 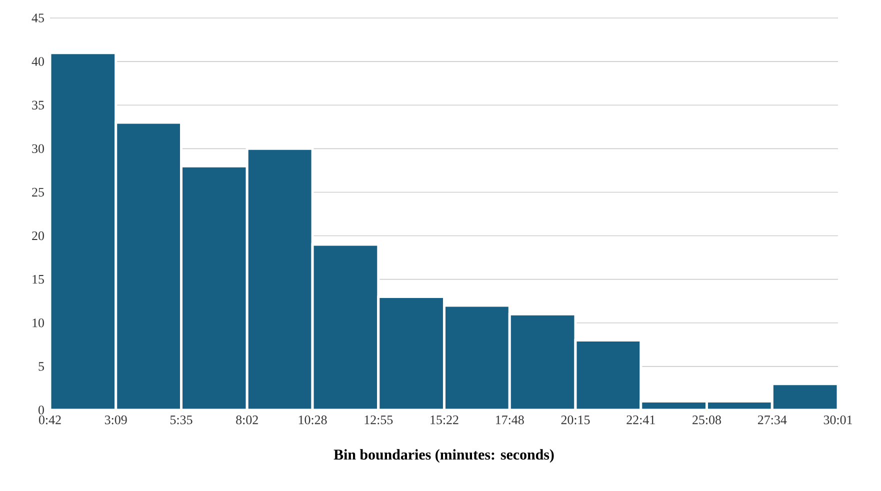 I want to click on x-tick-label: 0:42, so click(x=49, y=420).